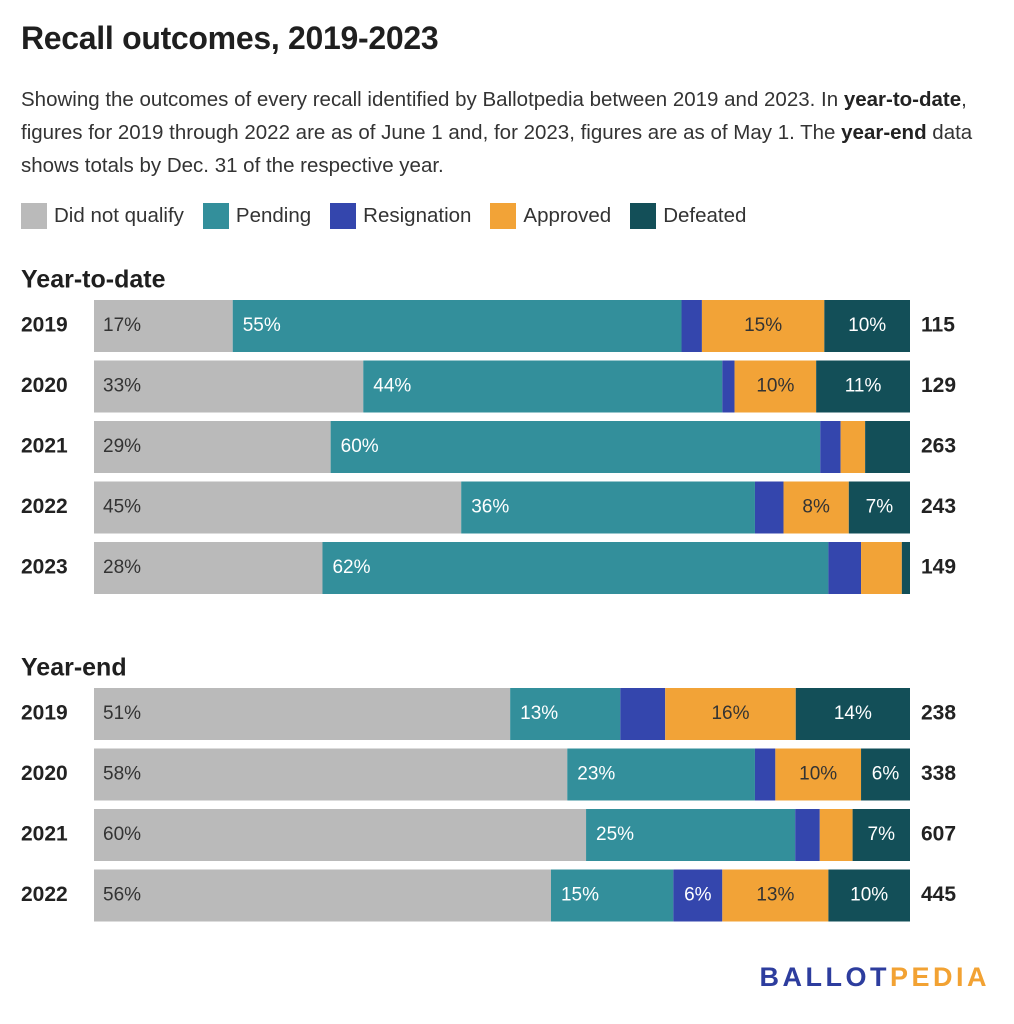 The width and height of the screenshot is (1014, 1024). I want to click on data-label-year-end-2019-approved: 16%, so click(730, 713).